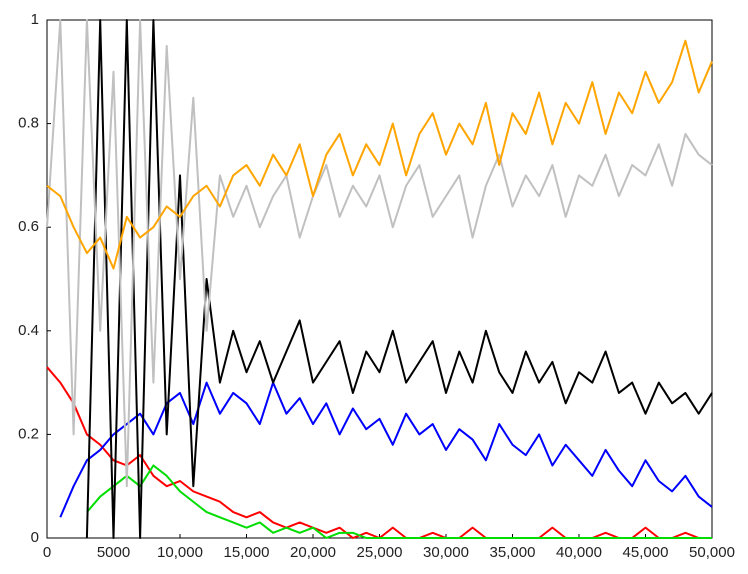 This screenshot has height=574, width=748. Describe the element at coordinates (28, 123) in the screenshot. I see `y-tick-label: 0.8` at that location.